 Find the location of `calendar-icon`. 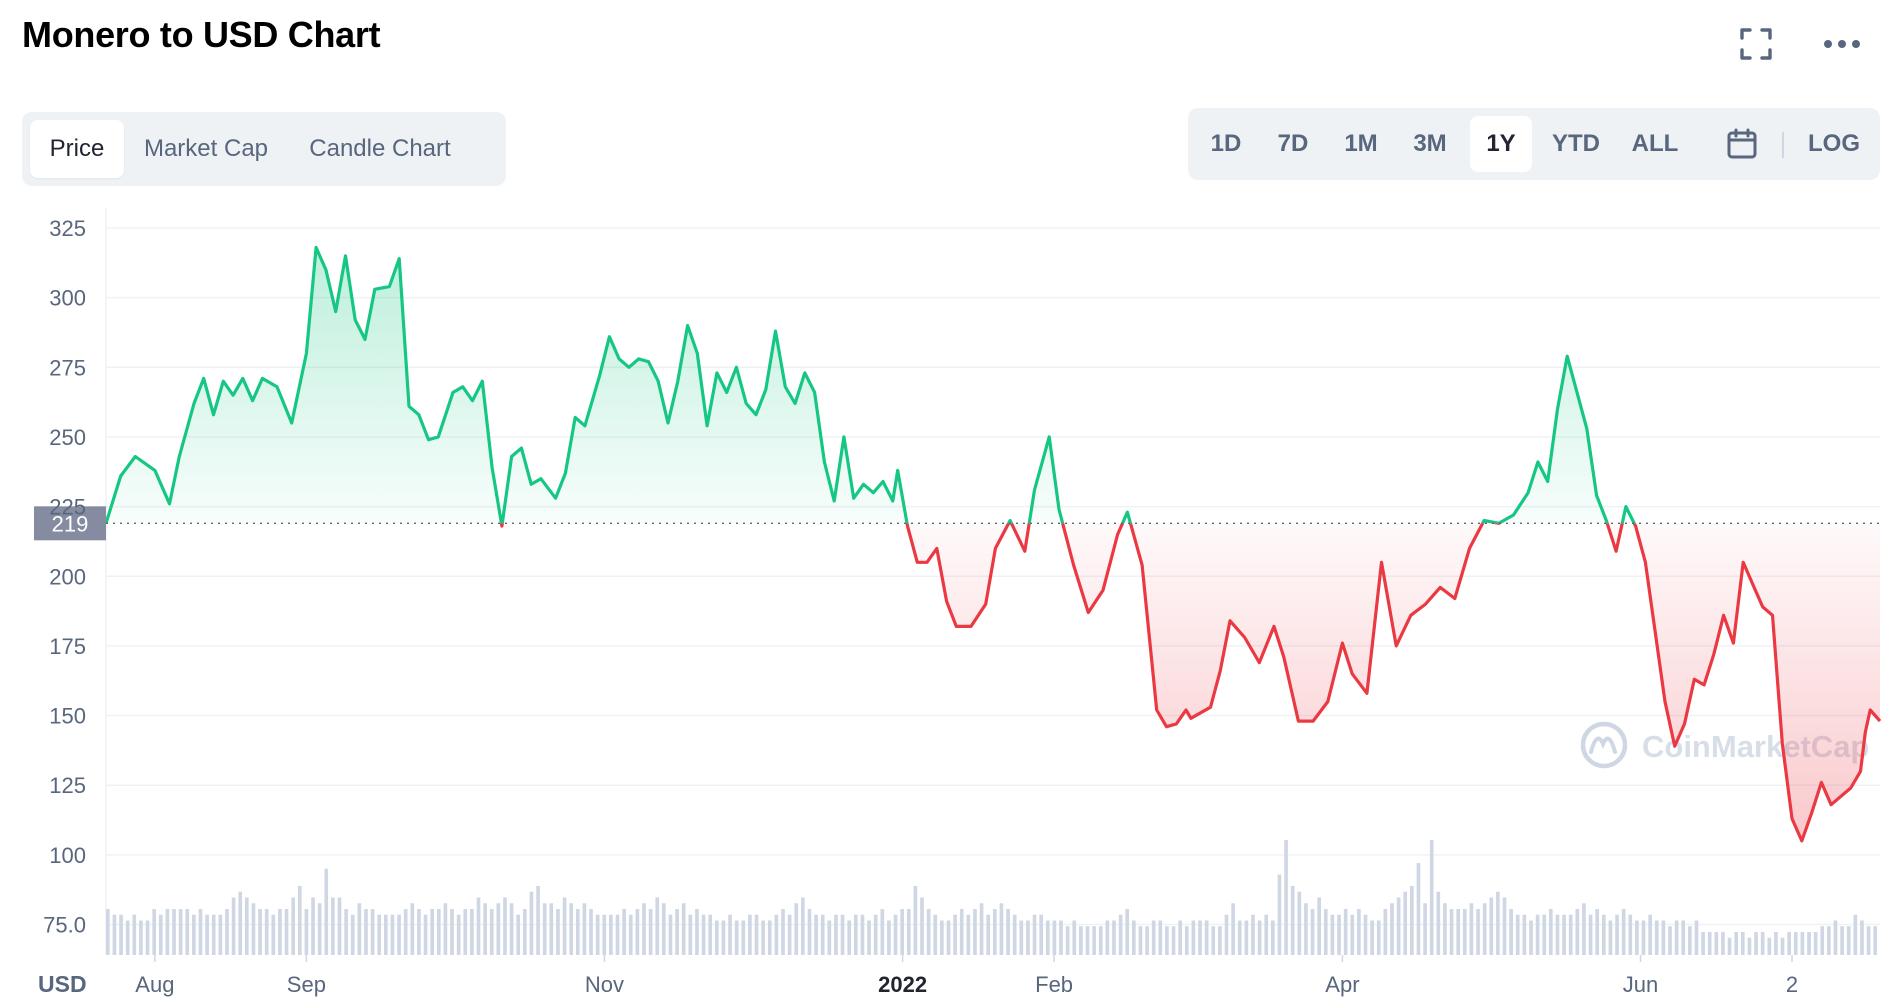

calendar-icon is located at coordinates (1742, 144).